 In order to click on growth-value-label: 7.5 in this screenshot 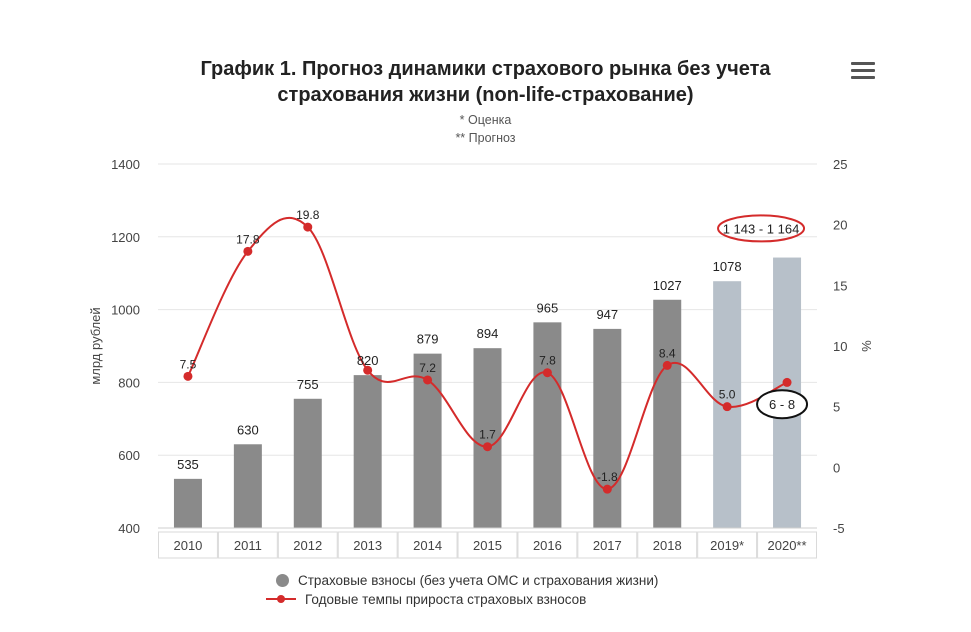, I will do `click(188, 364)`.